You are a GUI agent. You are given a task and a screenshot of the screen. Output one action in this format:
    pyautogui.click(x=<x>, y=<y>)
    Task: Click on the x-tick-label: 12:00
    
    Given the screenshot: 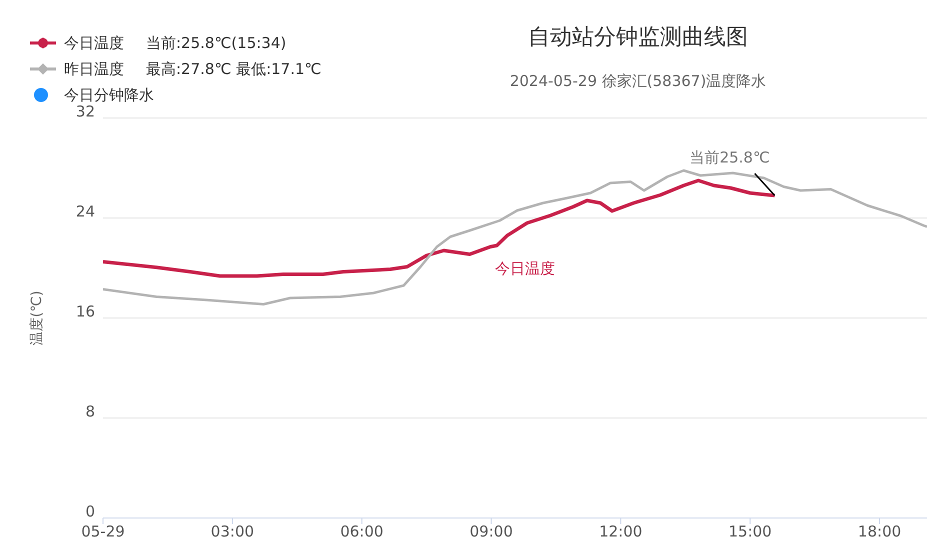 What is the action you would take?
    pyautogui.click(x=620, y=531)
    